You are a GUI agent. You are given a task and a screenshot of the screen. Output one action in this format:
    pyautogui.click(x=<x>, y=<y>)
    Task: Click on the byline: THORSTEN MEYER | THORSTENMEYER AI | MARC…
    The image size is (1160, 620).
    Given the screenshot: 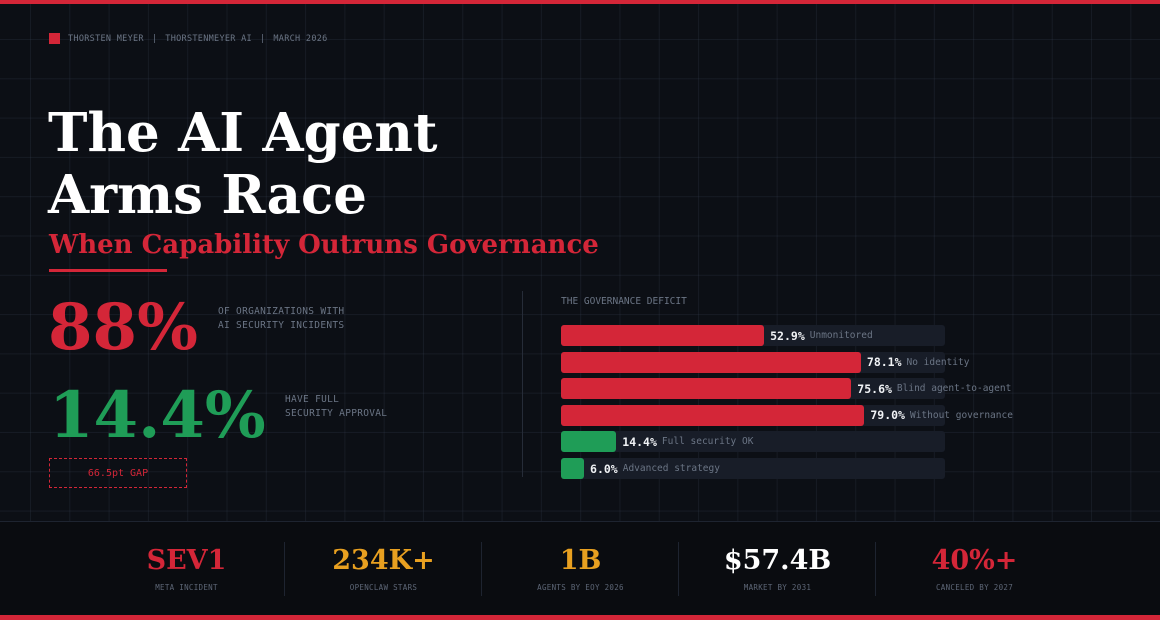 What is the action you would take?
    pyautogui.click(x=188, y=38)
    